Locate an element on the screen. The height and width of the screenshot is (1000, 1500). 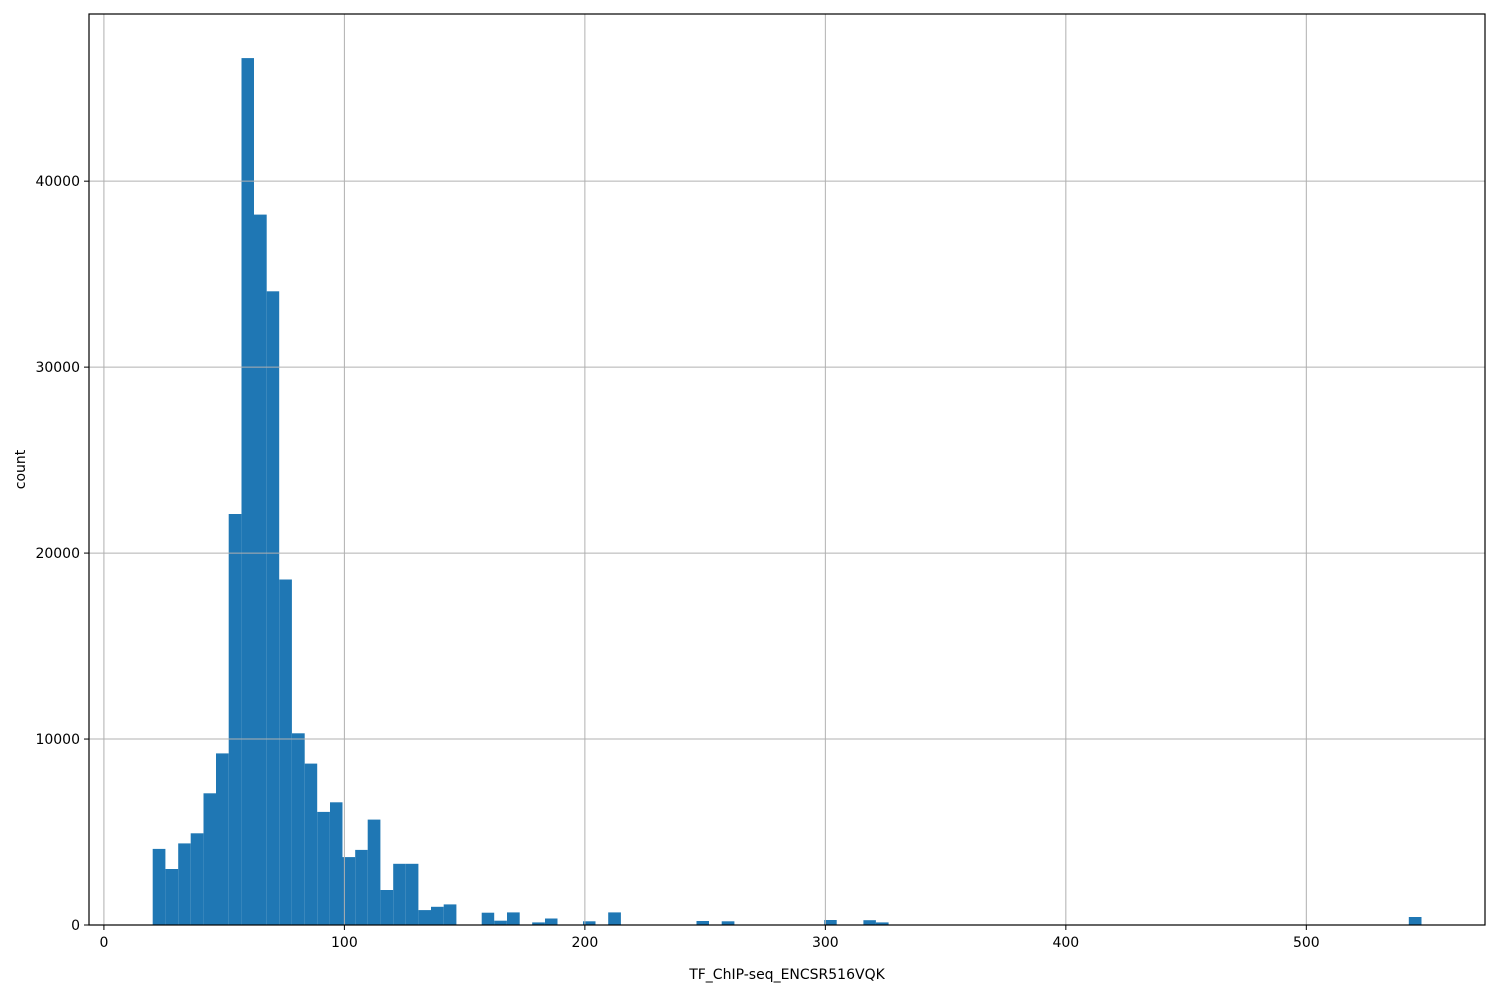
y-axis-label: count is located at coordinates (21, 469).